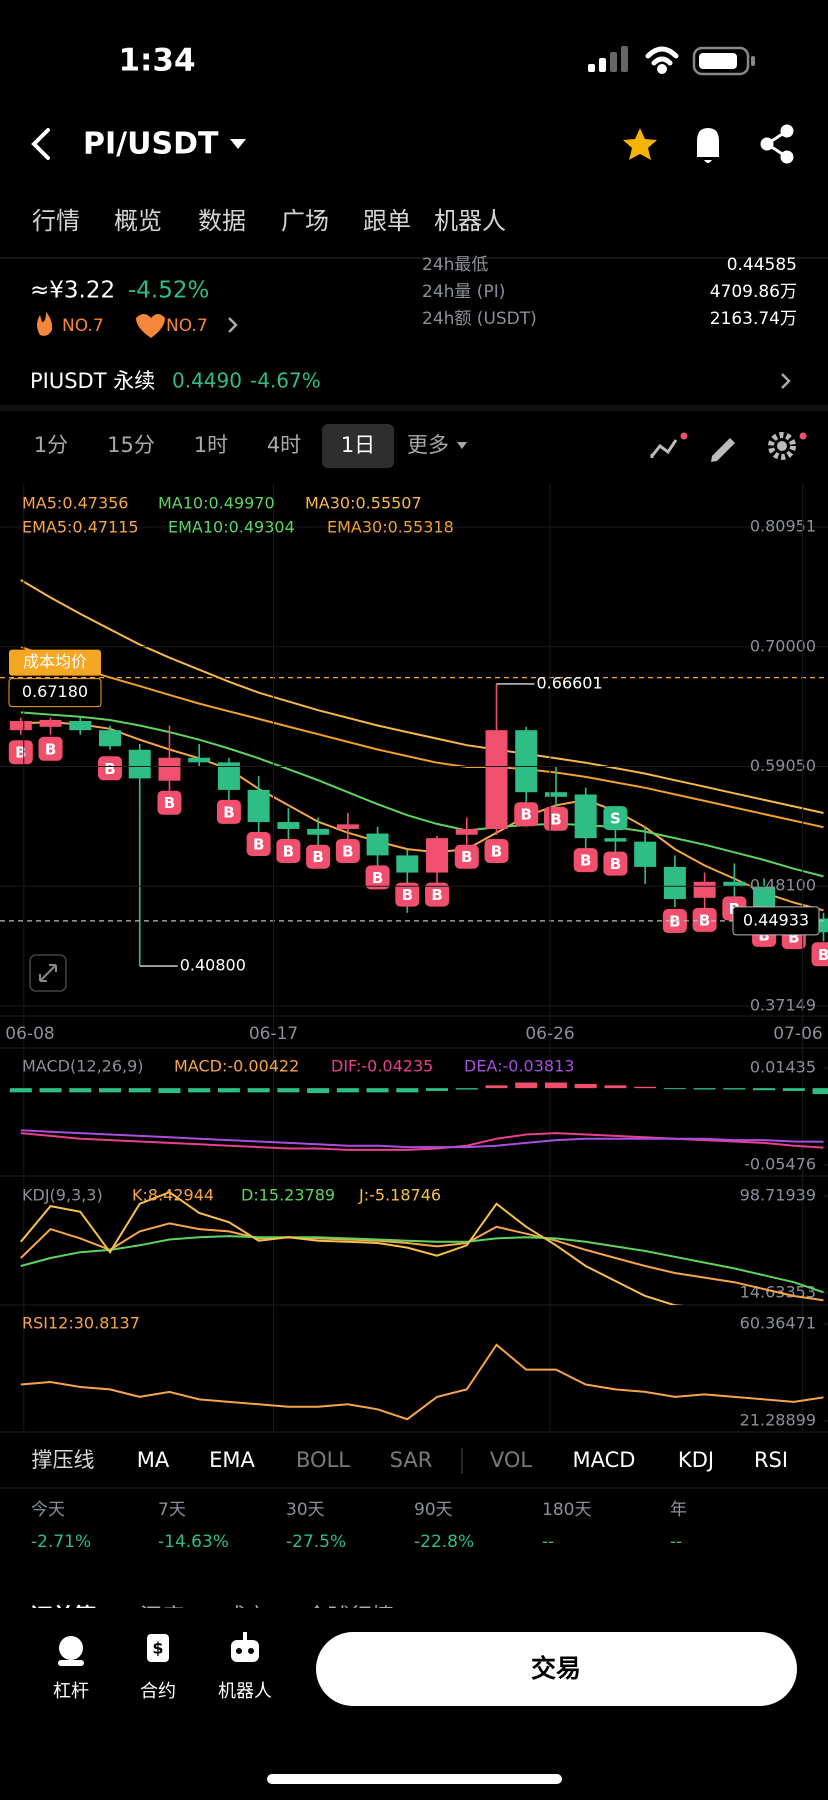 The height and width of the screenshot is (1800, 828). What do you see at coordinates (771, 1460) in the screenshot?
I see `indicator-tab: RSI` at bounding box center [771, 1460].